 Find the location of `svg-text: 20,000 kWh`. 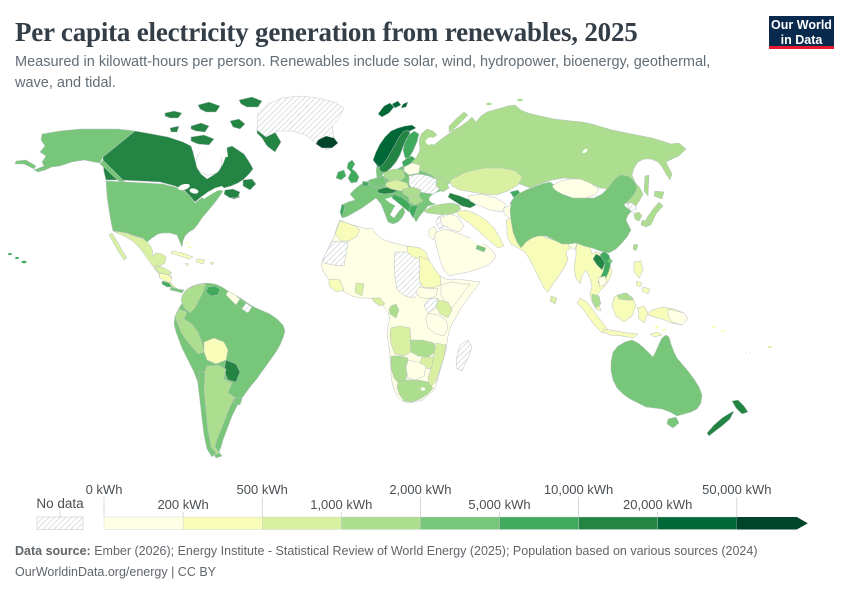

svg-text: 20,000 kWh is located at coordinates (657, 504).